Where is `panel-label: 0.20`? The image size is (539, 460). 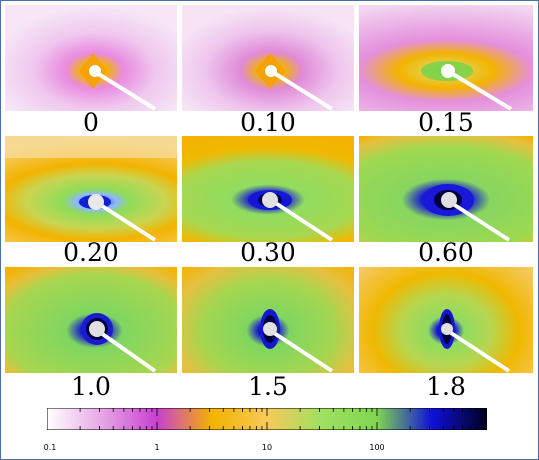
panel-label: 0.20 is located at coordinates (91, 252).